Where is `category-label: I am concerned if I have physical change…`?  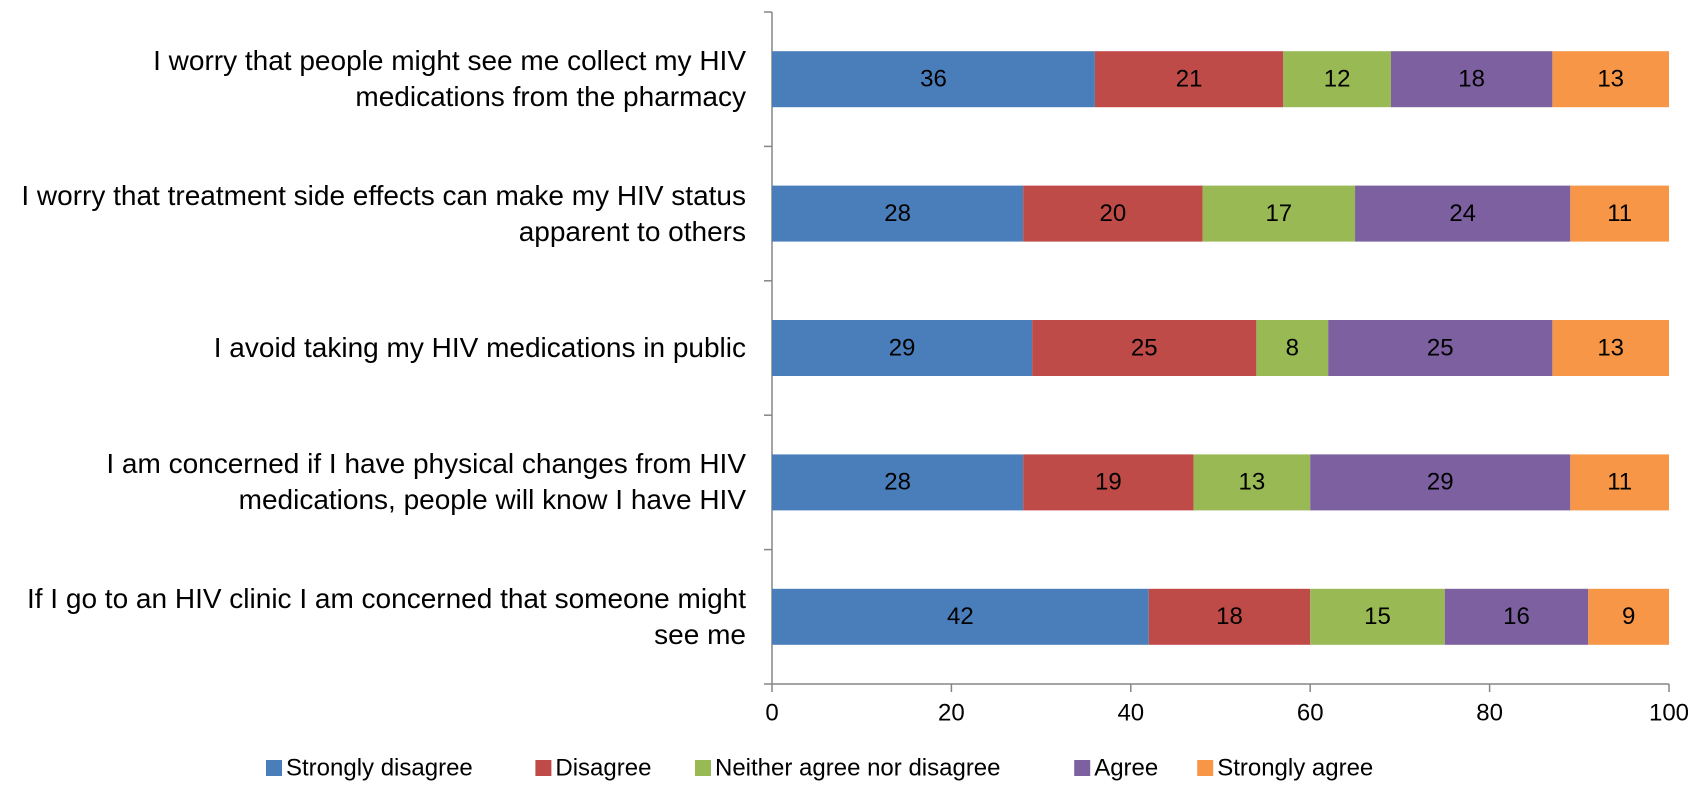
category-label: I am concerned if I have physical change… is located at coordinates (426, 482).